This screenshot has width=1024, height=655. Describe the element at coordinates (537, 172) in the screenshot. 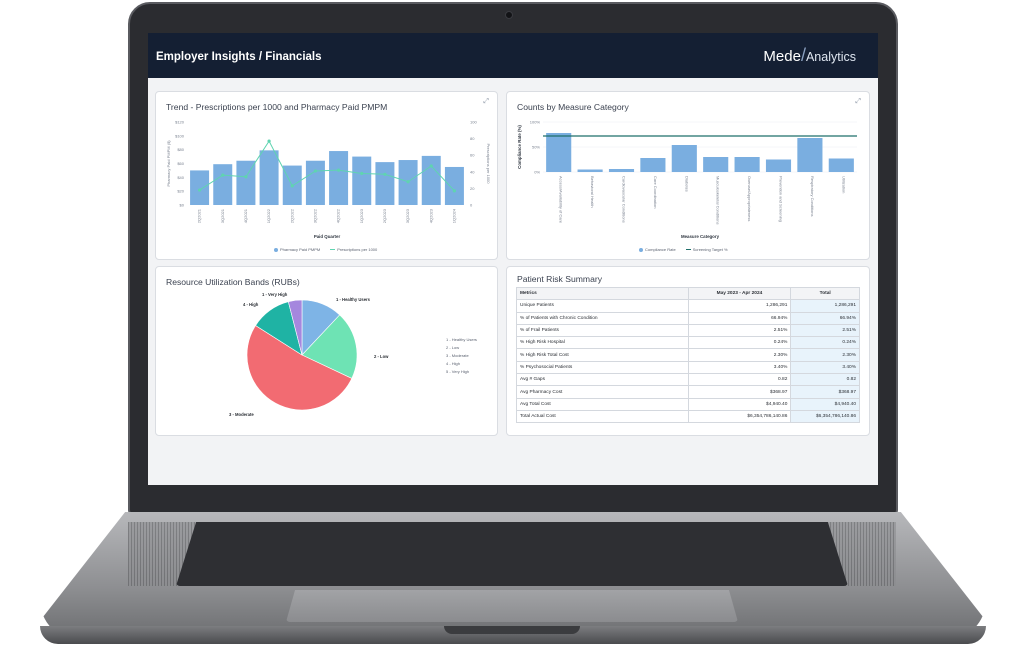

I see `y-tick-label: 0%` at that location.